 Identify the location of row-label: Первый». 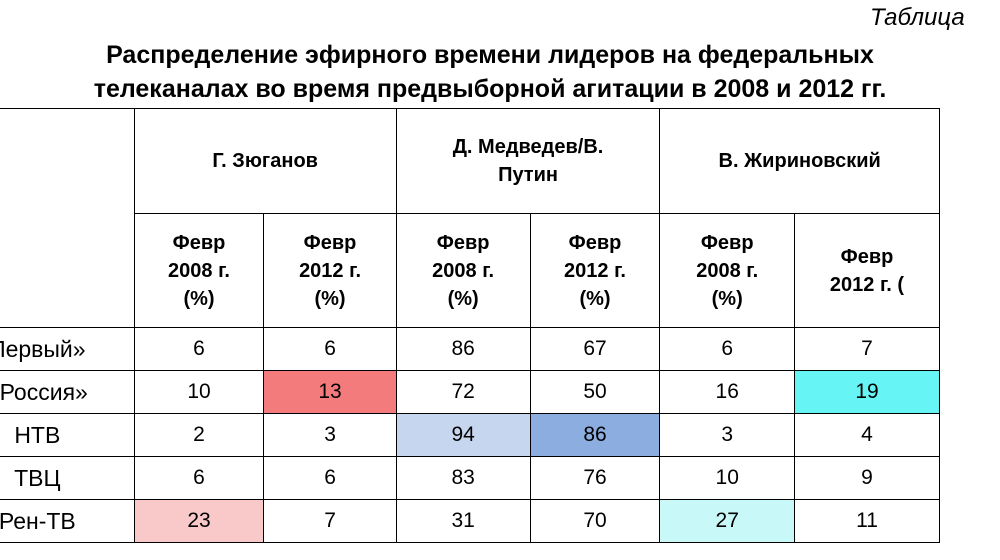
(67, 349).